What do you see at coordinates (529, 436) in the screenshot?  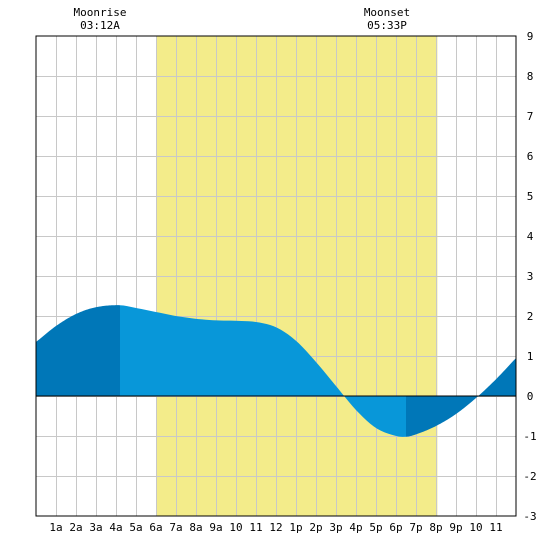 I see `y-tick-label: -1` at bounding box center [529, 436].